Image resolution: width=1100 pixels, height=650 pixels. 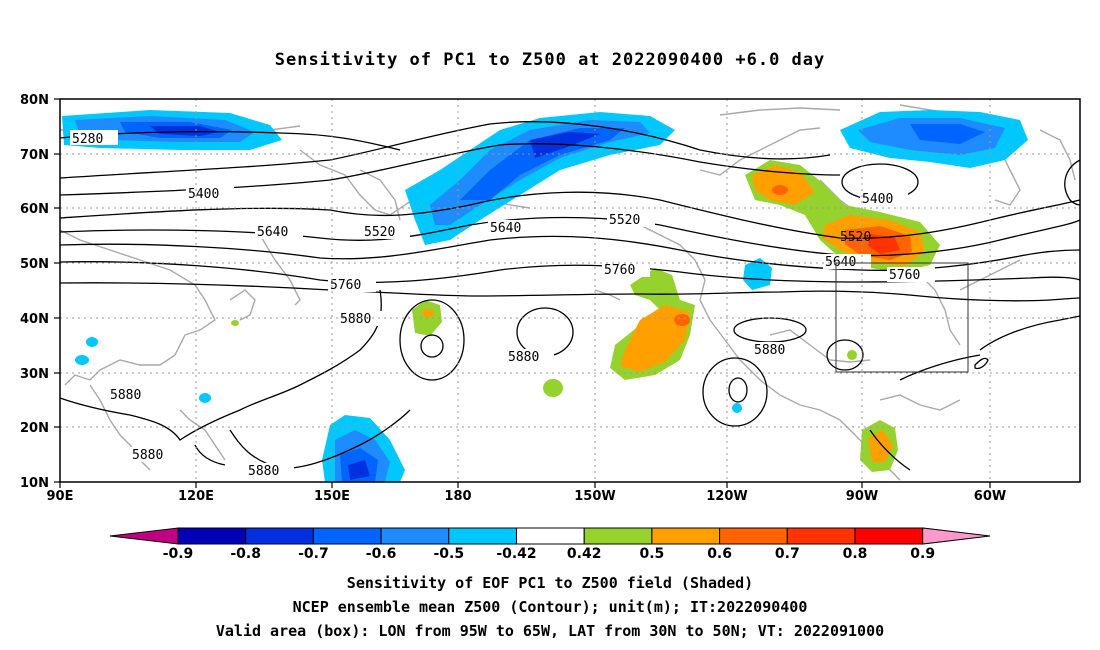 What do you see at coordinates (922, 554) in the screenshot?
I see `colorbar-label: 0.9` at bounding box center [922, 554].